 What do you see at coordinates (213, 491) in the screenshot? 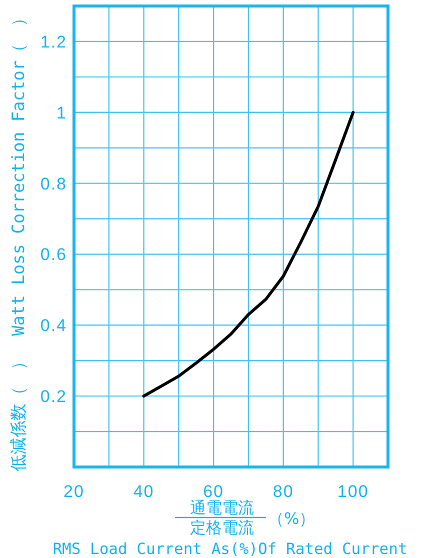
I see `x-tick-label: 60` at bounding box center [213, 491].